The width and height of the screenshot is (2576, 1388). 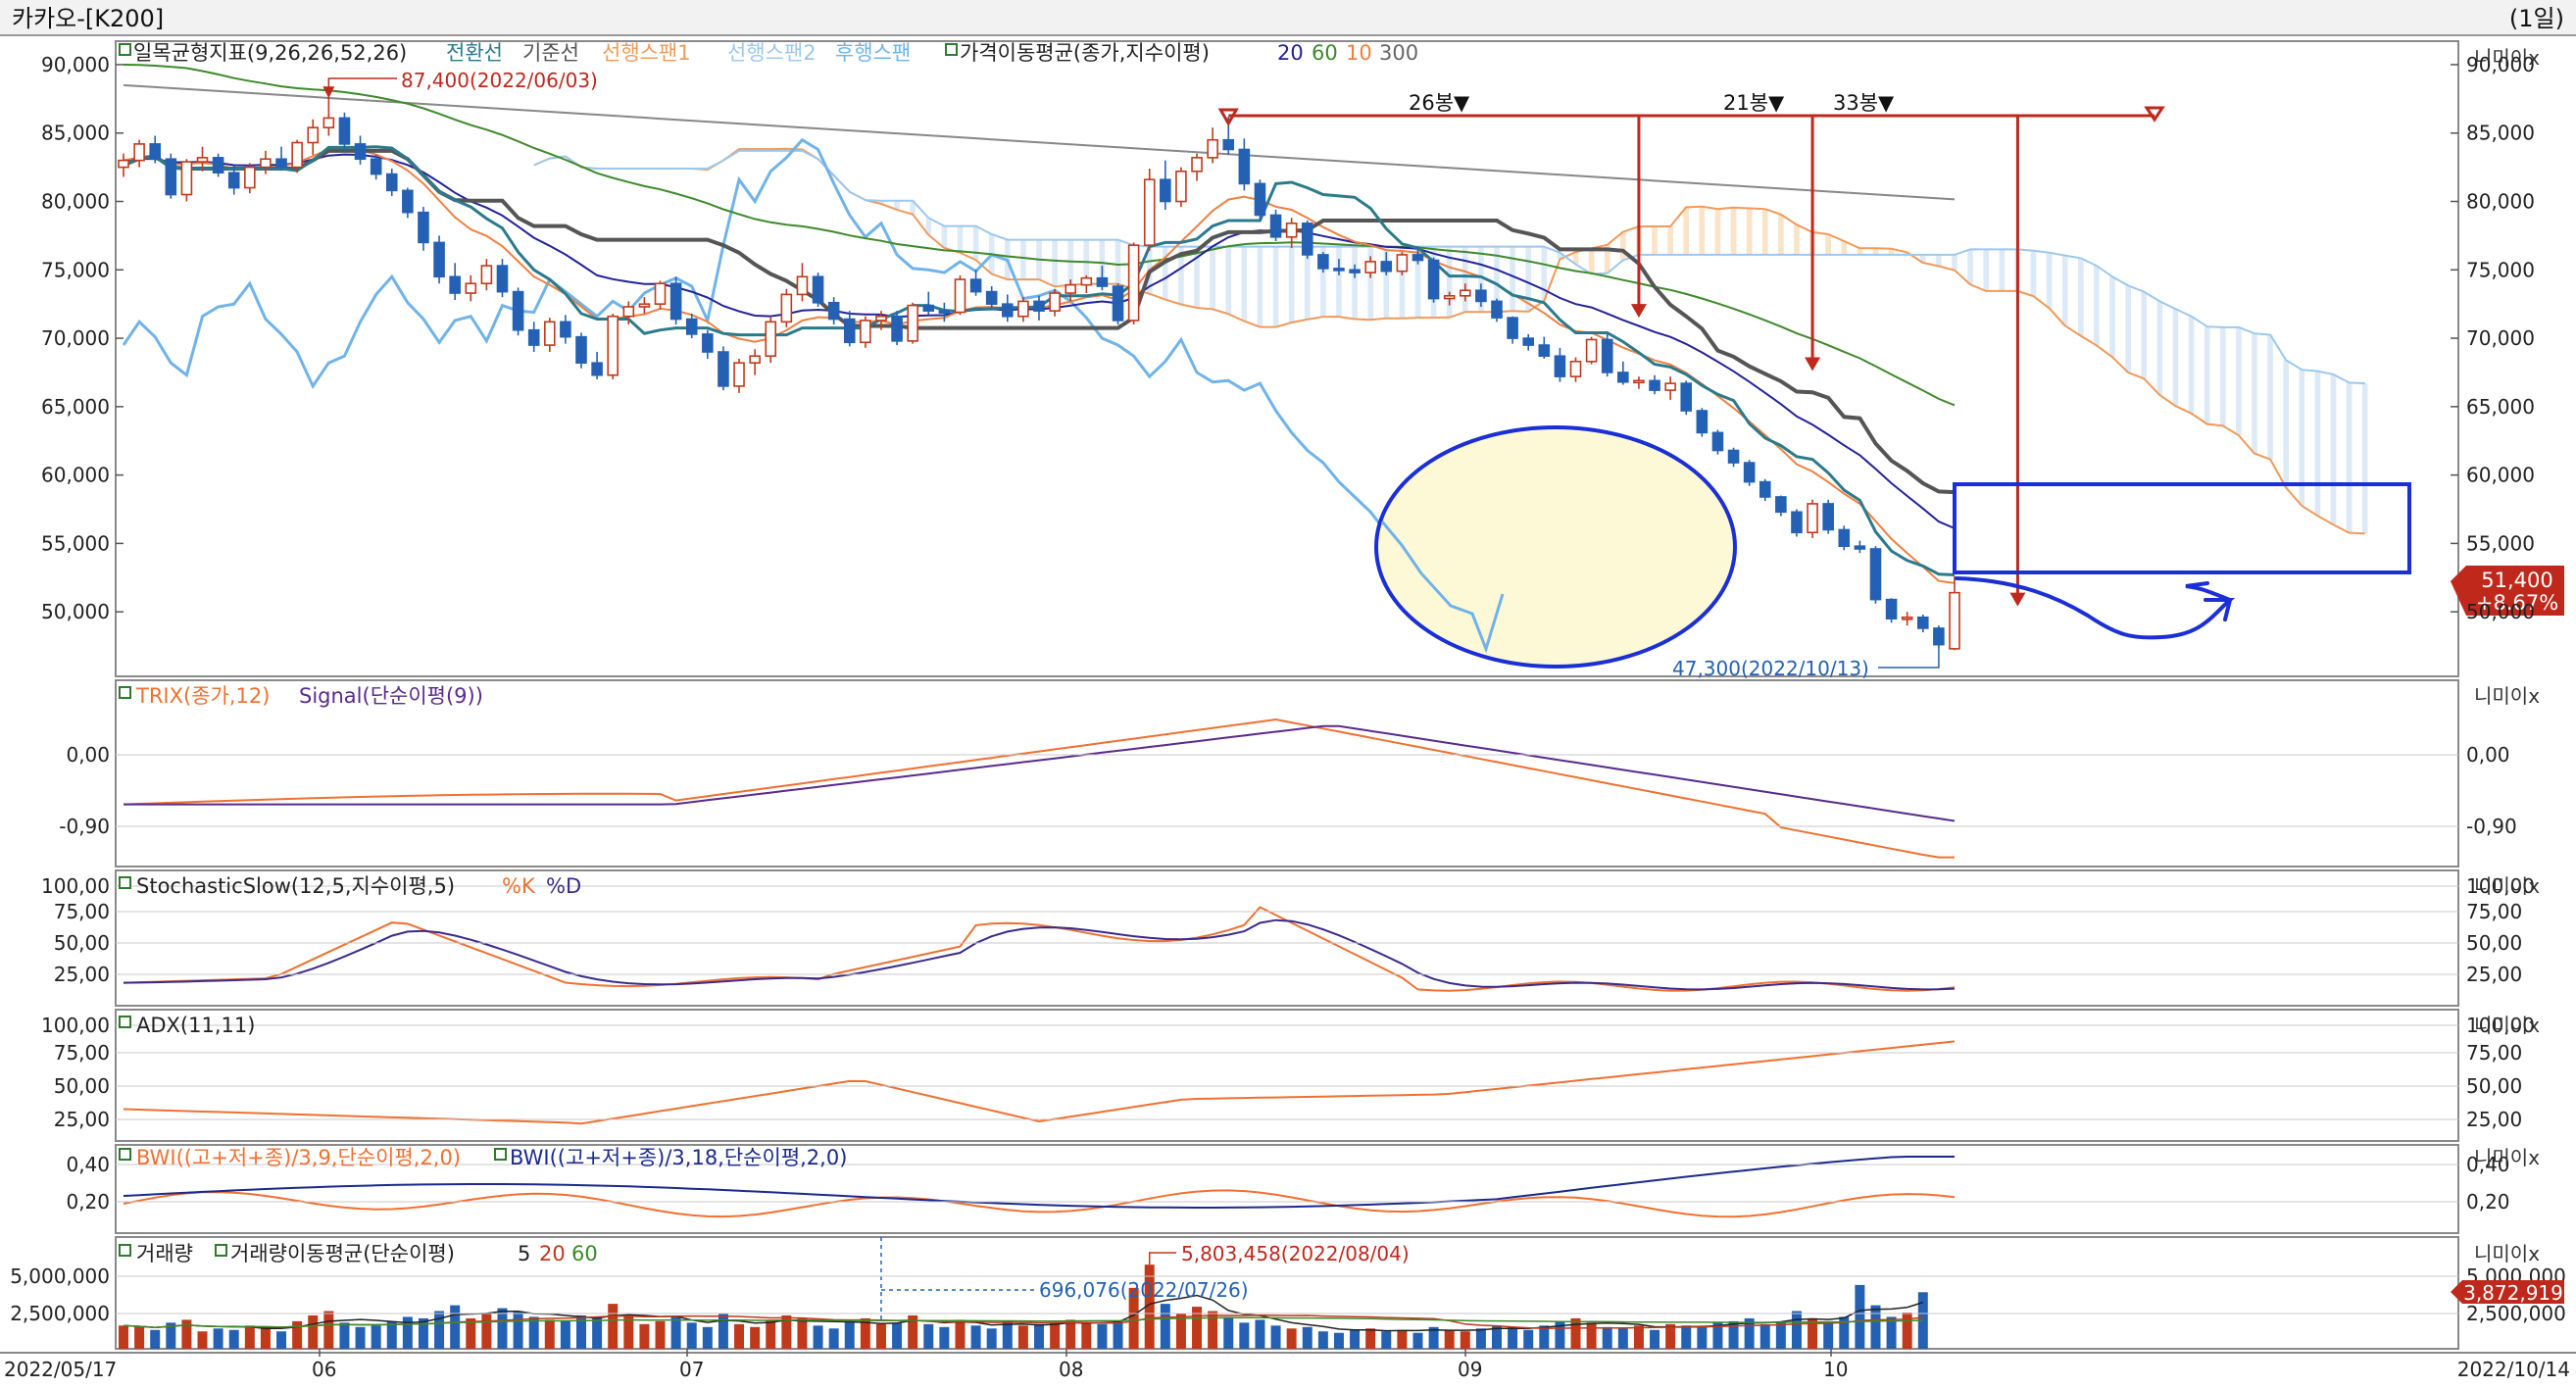 I want to click on adx-tick-left: 25,00, so click(x=82, y=1119).